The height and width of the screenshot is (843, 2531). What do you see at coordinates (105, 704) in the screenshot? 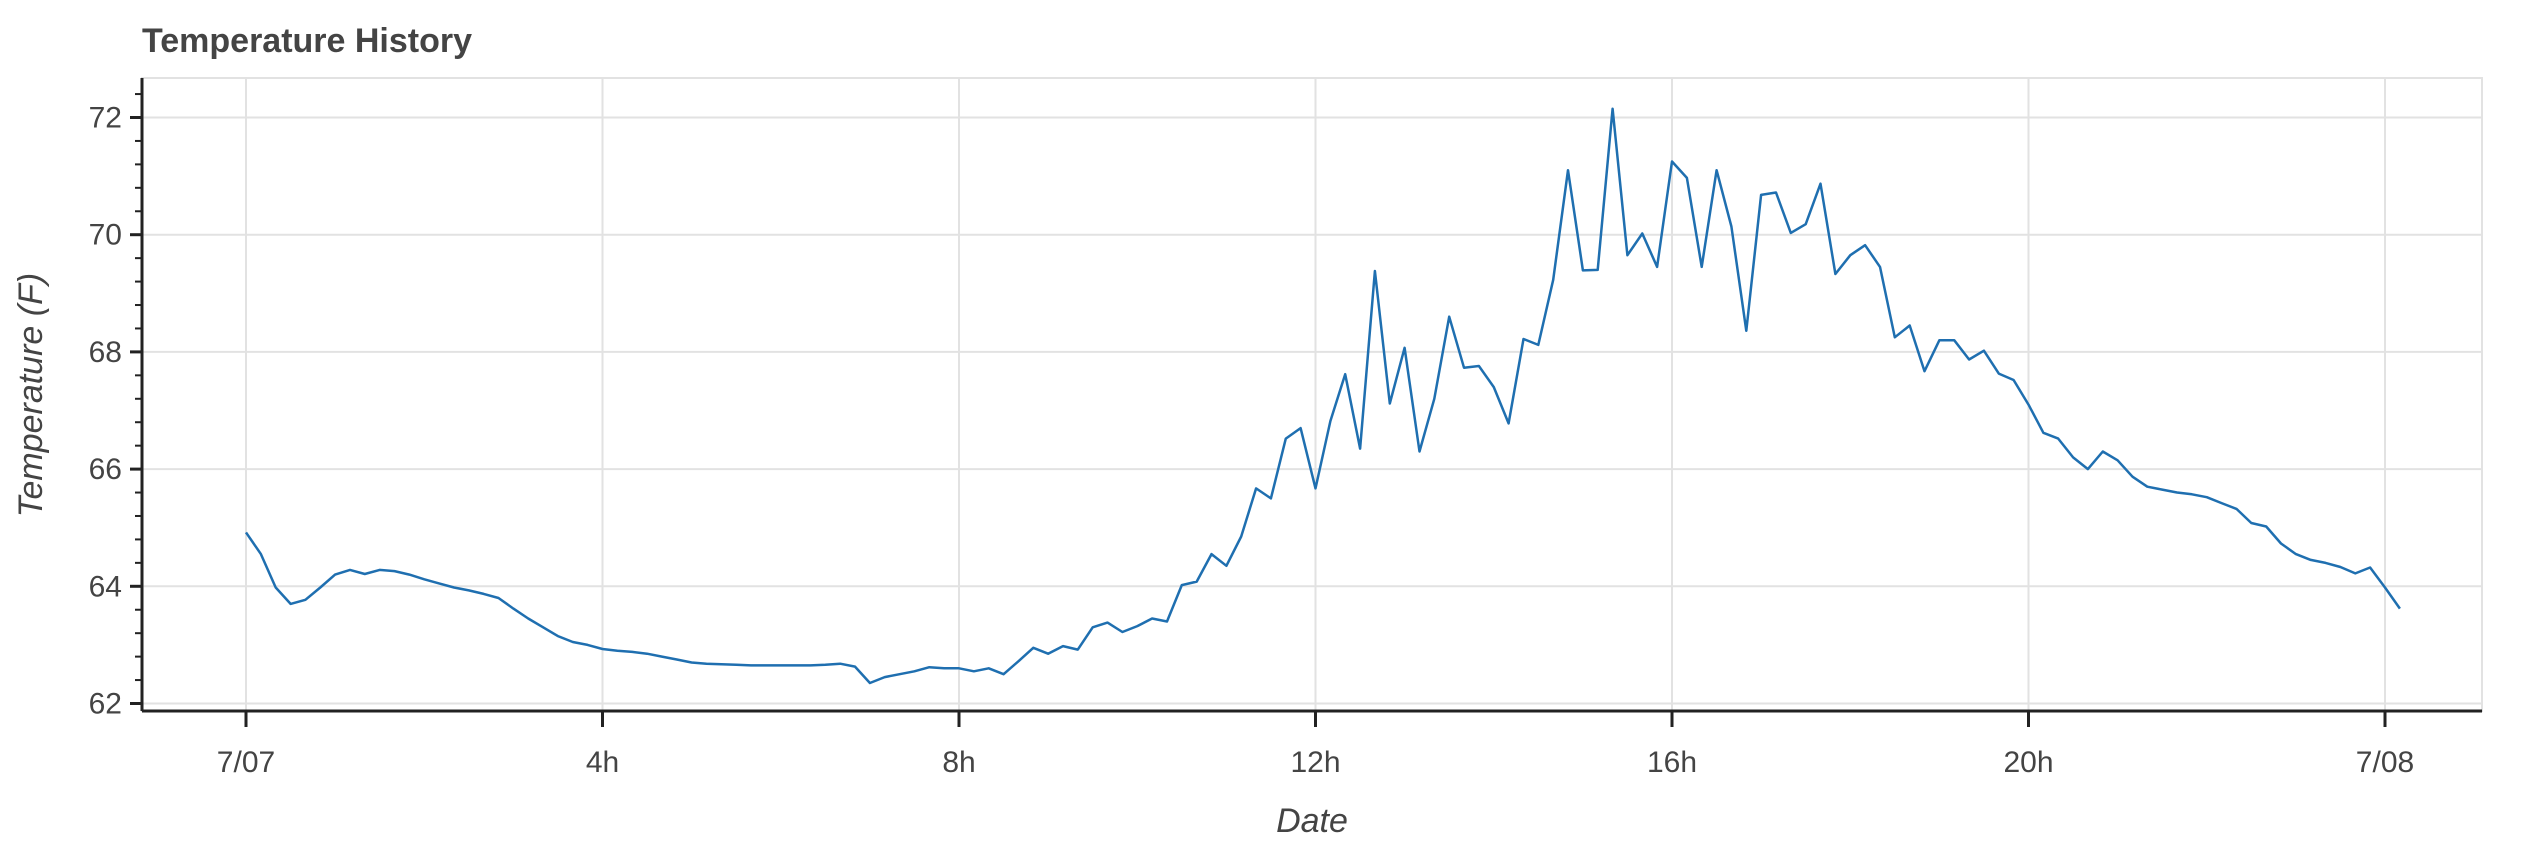
I see `y-tick-label: 62` at bounding box center [105, 704].